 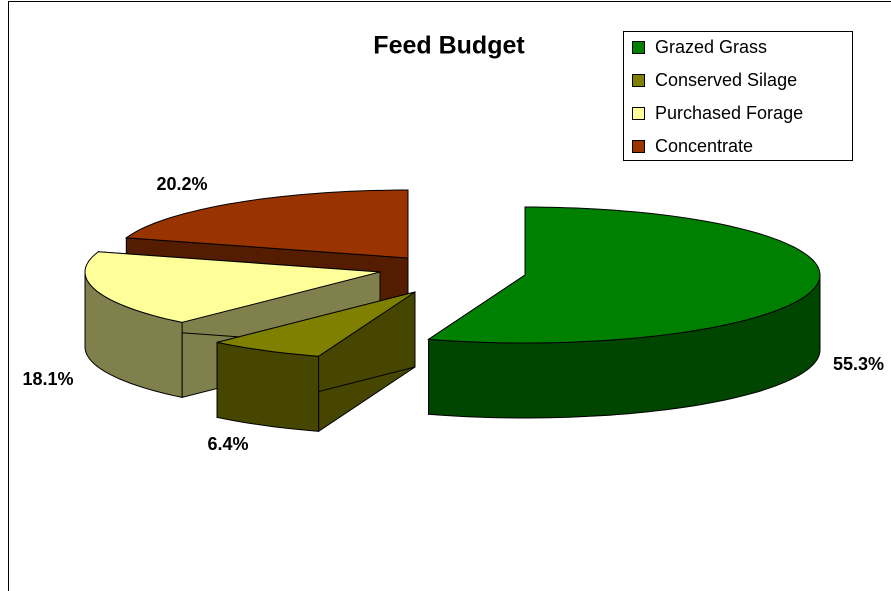 I want to click on legend-label: Concentrate, so click(x=704, y=146).